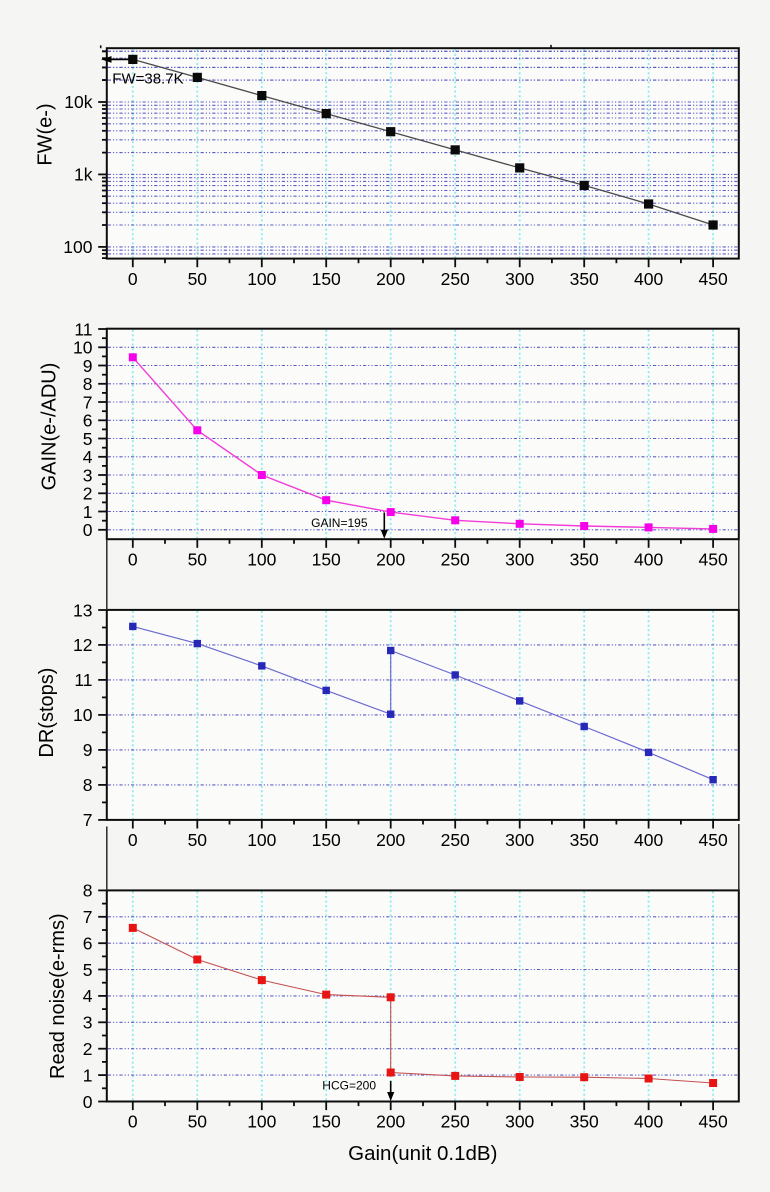 This screenshot has width=770, height=1192. Describe the element at coordinates (339, 523) in the screenshot. I see `svg-text: GAIN=195` at that location.